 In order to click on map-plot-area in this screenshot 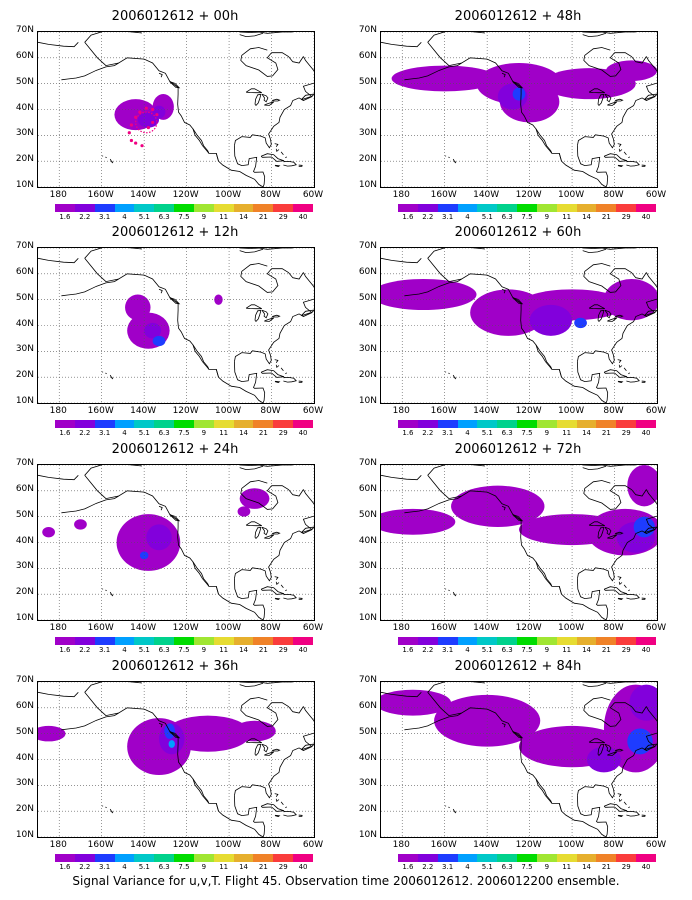, I will do `click(176, 759)`.